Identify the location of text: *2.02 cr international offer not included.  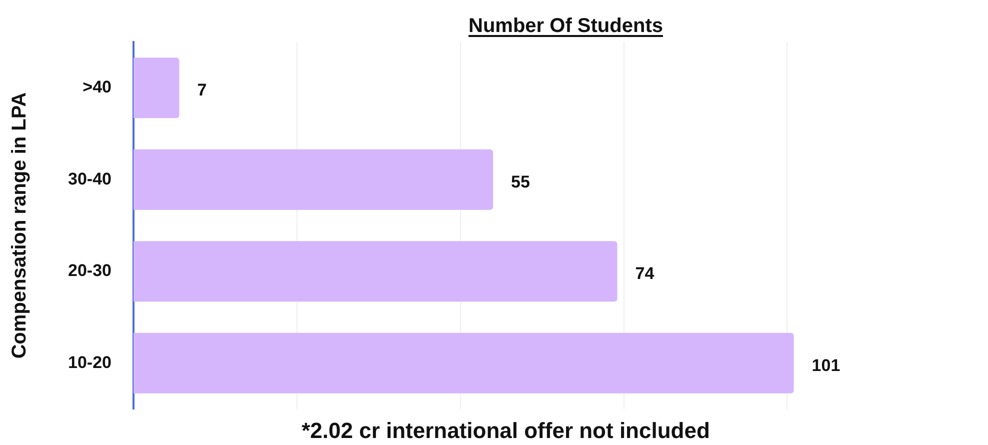
(506, 430).